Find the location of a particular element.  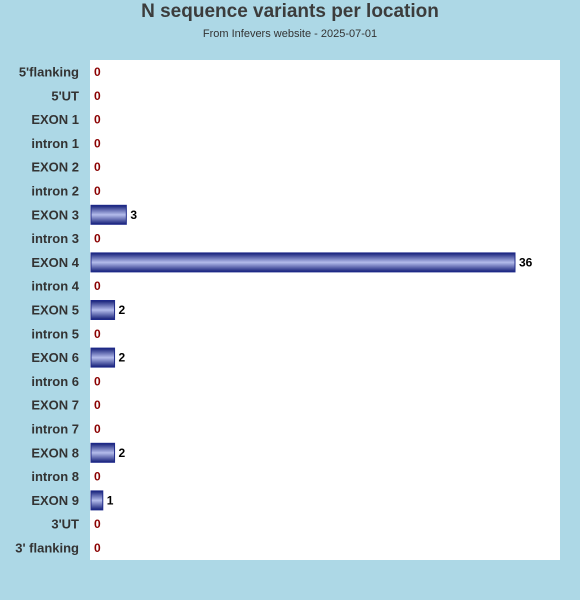

category-label: EXON 7 is located at coordinates (55, 405).